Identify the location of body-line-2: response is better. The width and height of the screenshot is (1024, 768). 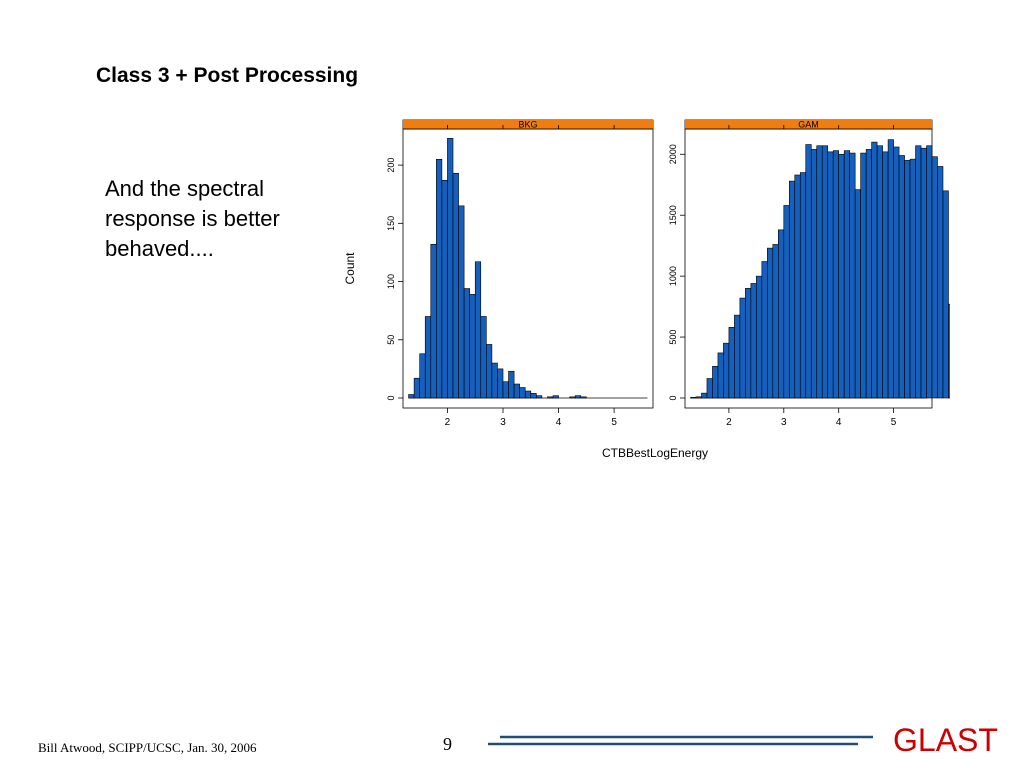
(192, 218).